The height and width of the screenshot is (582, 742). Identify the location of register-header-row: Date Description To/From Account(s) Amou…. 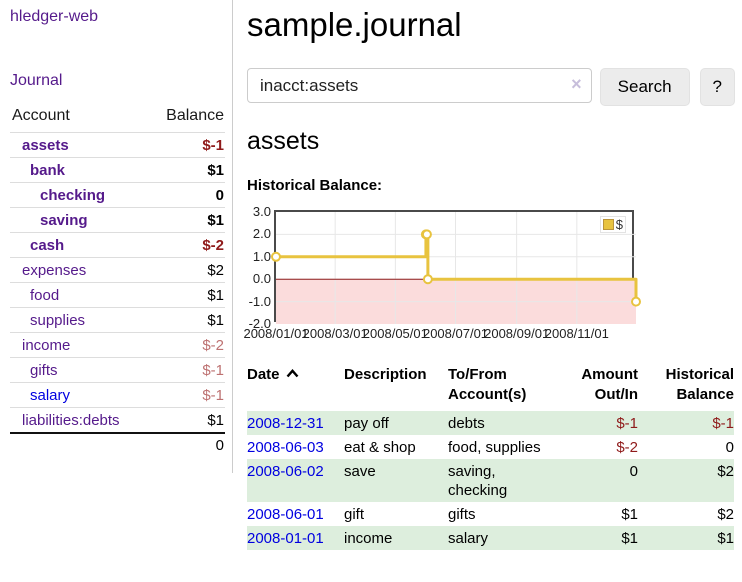
(490, 388).